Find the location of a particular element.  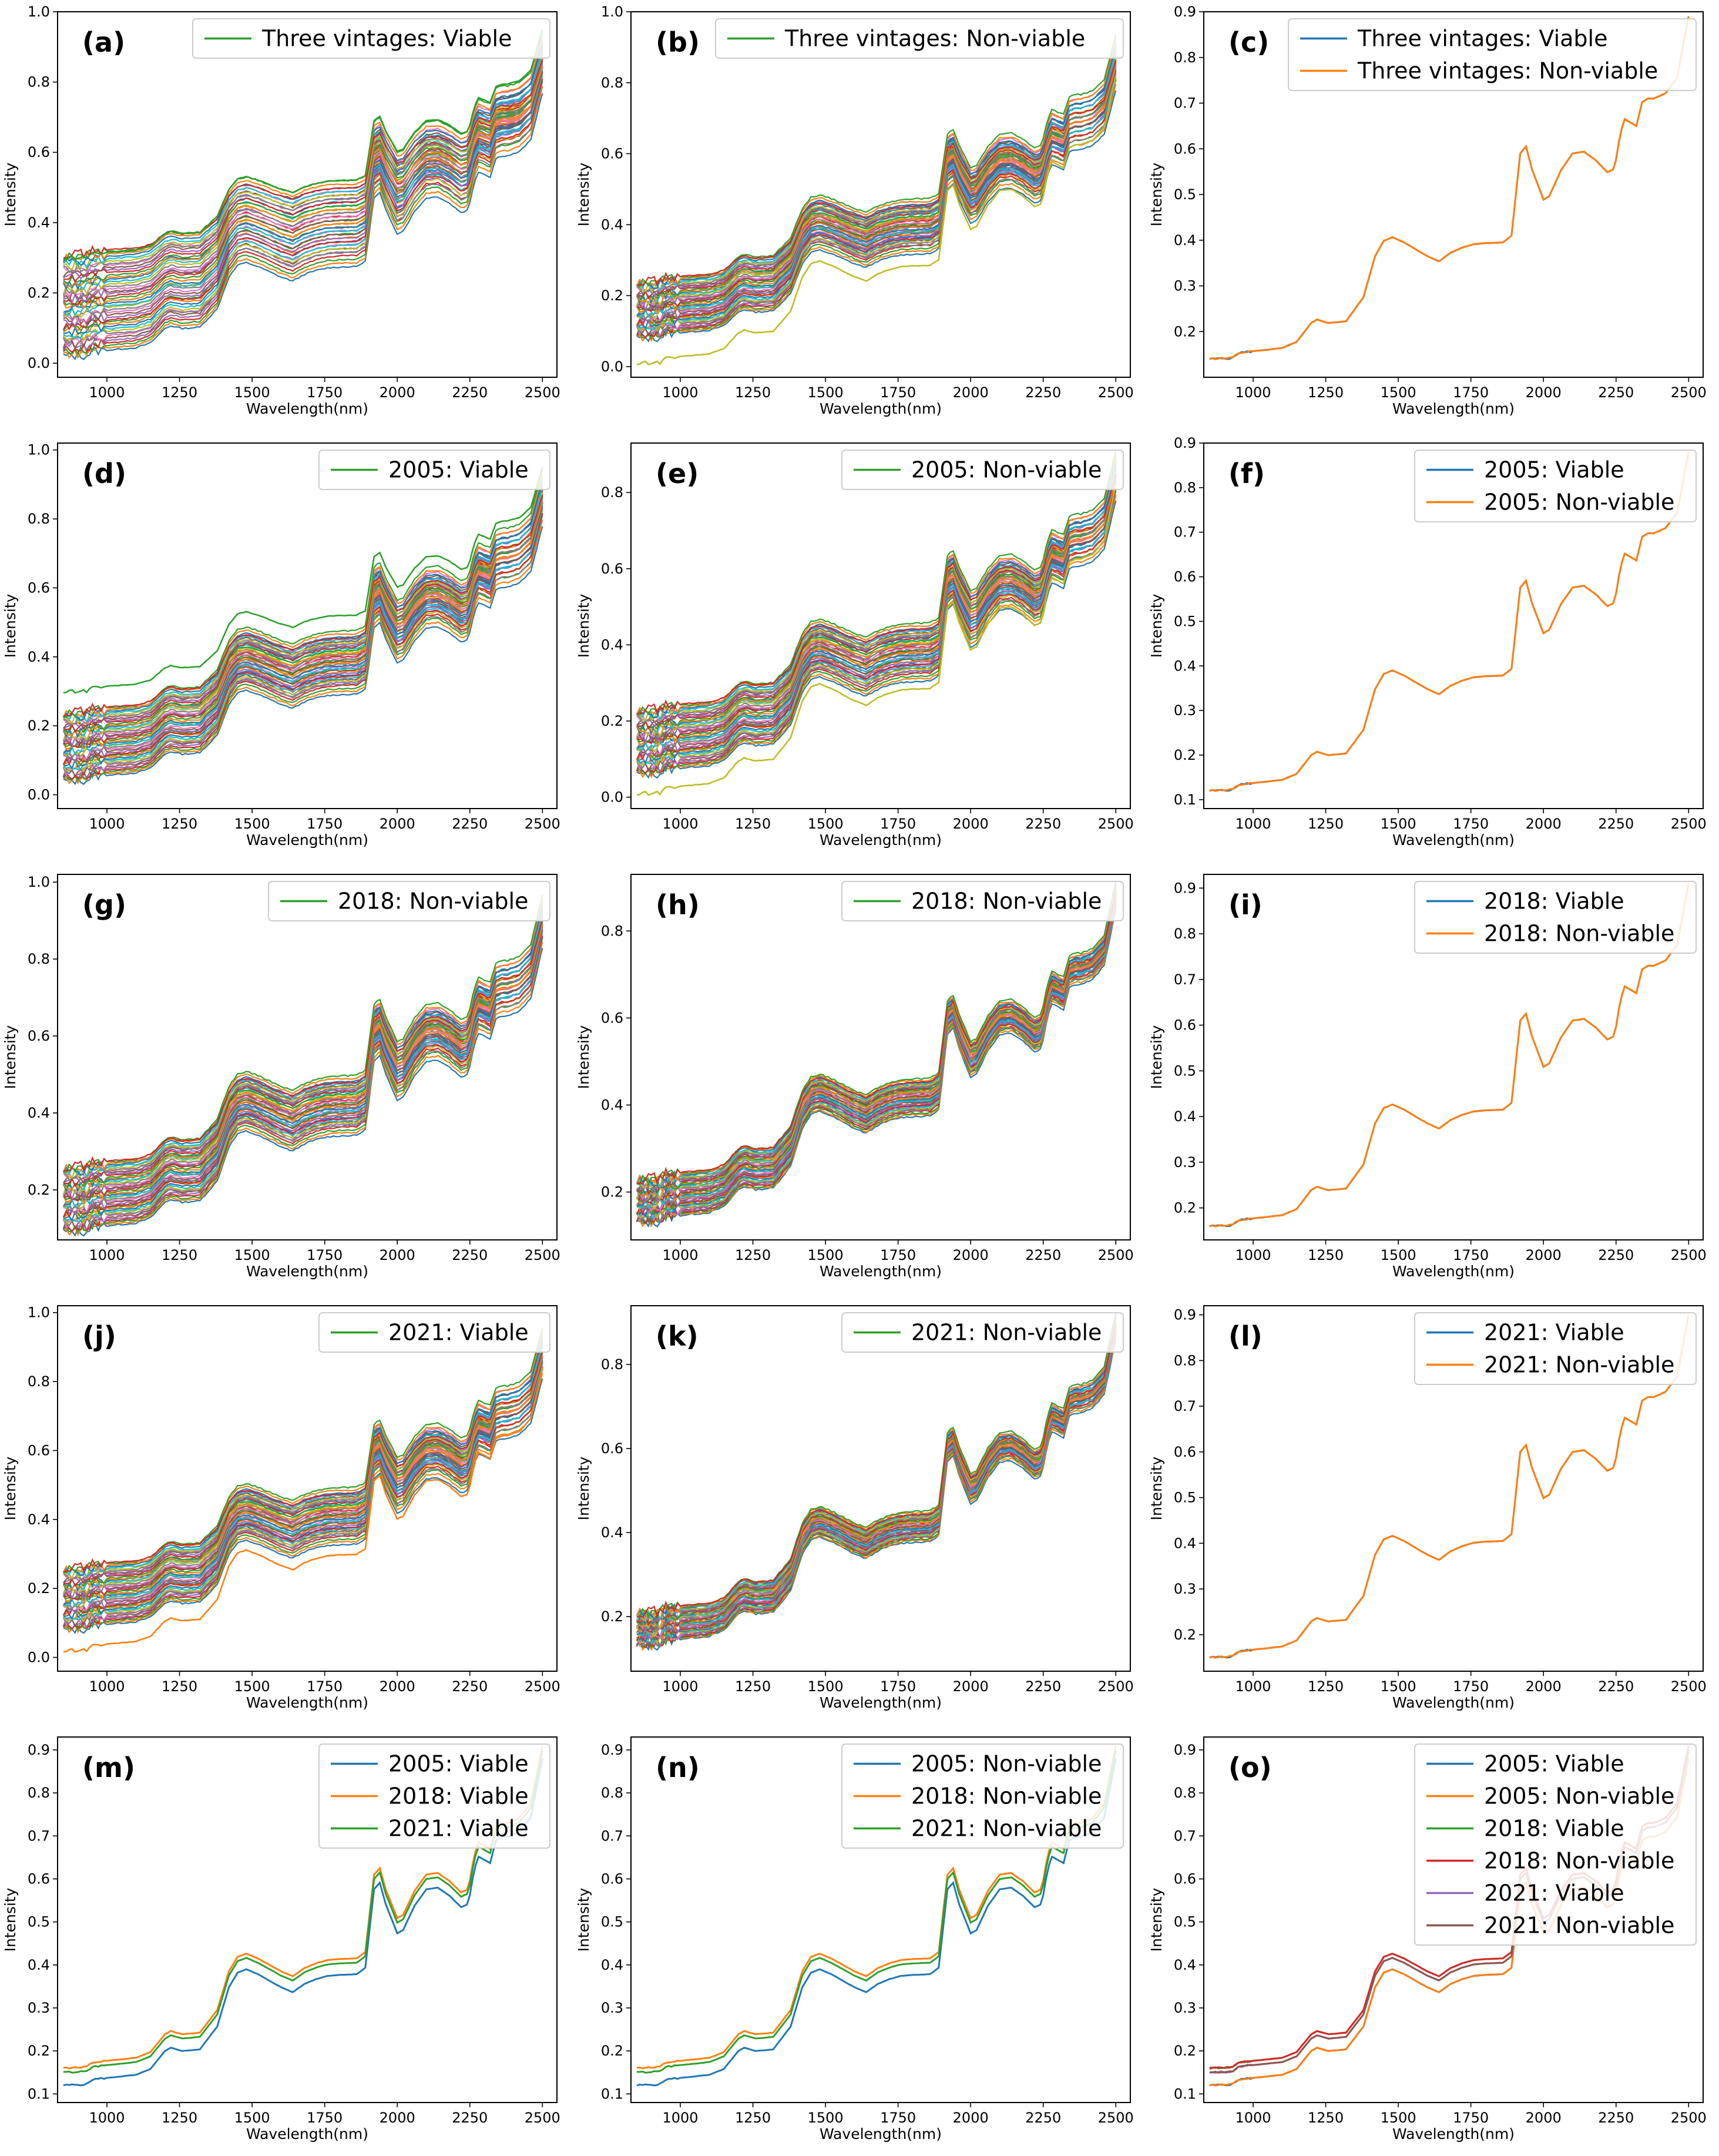

legend-entry: 2021: Viable is located at coordinates (1554, 1893).